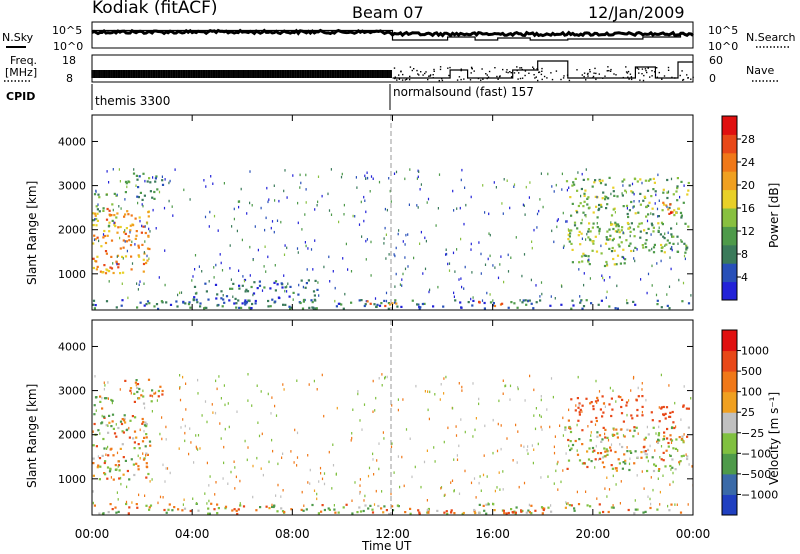  I want to click on colorbar-tick-label: 16, so click(748, 208).